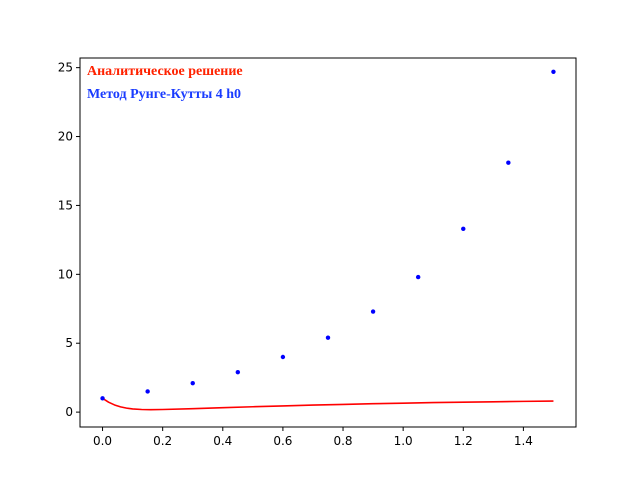 This screenshot has width=640, height=480. I want to click on x-tick-label: 0.4, so click(222, 441).